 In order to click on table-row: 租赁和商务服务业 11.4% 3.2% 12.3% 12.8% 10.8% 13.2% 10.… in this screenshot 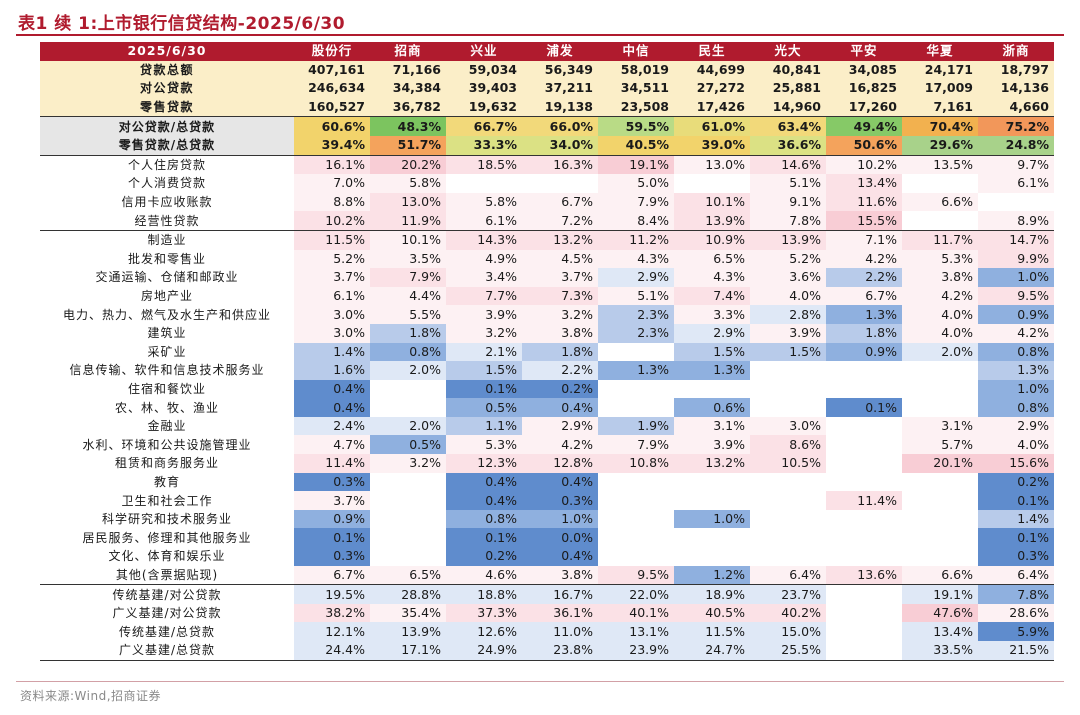, I will do `click(547, 463)`.